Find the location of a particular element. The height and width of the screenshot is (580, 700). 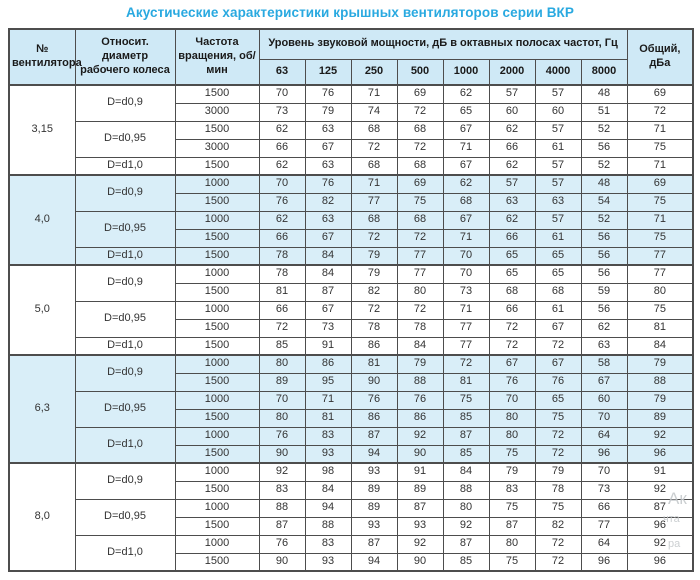

table-row: D=d1,0 1500 85 91 86 84 77 72 72 63 84 is located at coordinates (351, 346).